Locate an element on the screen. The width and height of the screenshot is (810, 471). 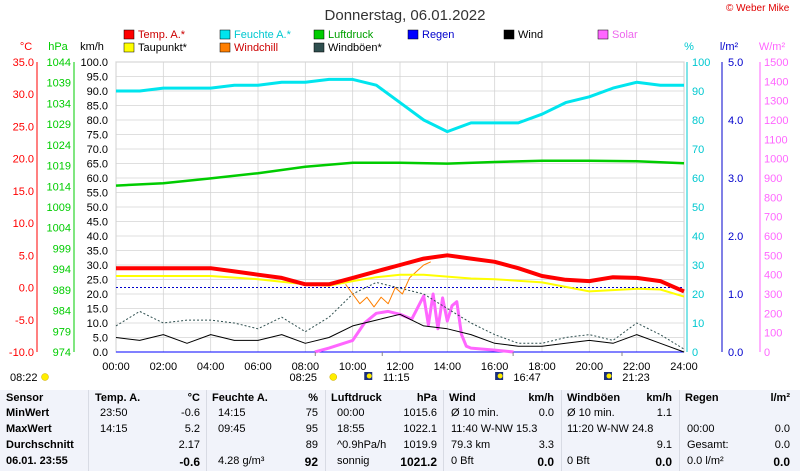
tick-solar: 1000 is located at coordinates (776, 160).